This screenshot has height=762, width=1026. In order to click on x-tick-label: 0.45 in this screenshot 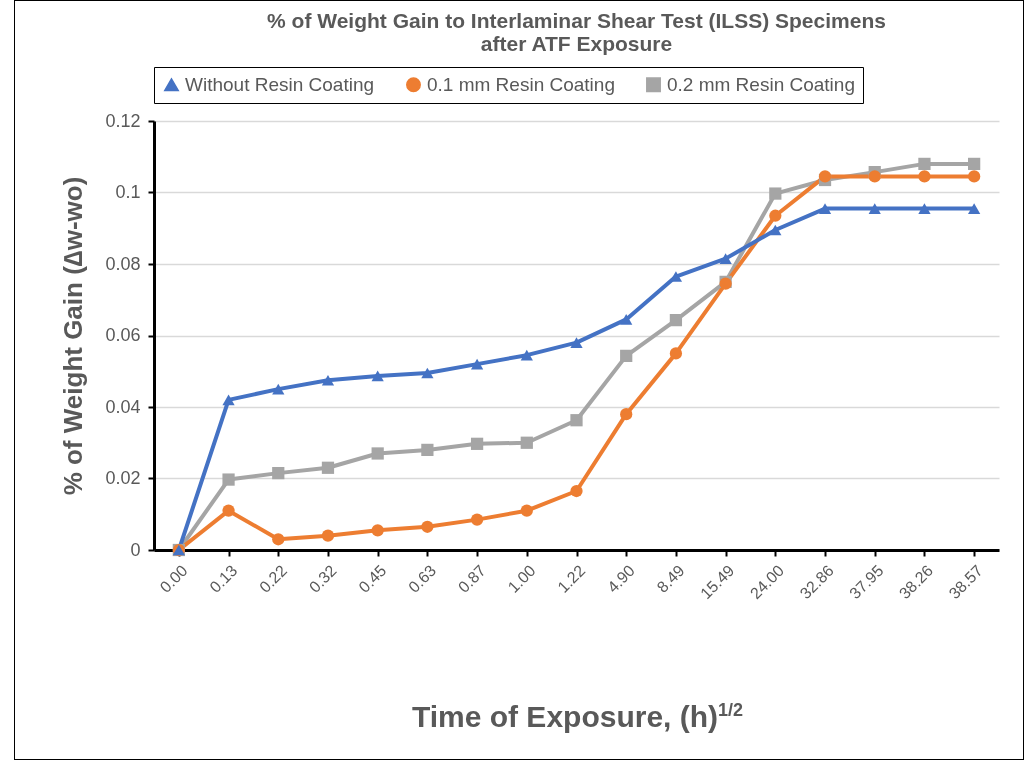, I will do `click(372, 578)`.